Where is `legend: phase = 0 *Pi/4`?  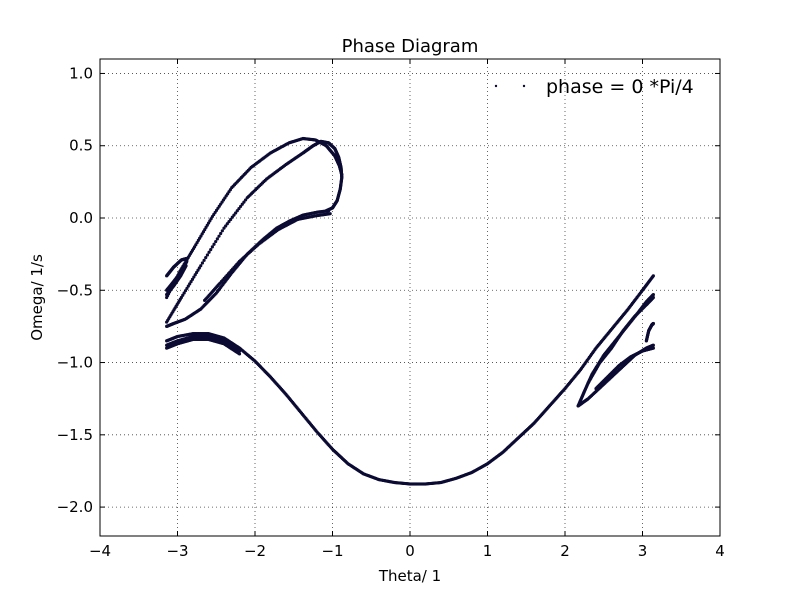
legend: phase = 0 *Pi/4 is located at coordinates (594, 87).